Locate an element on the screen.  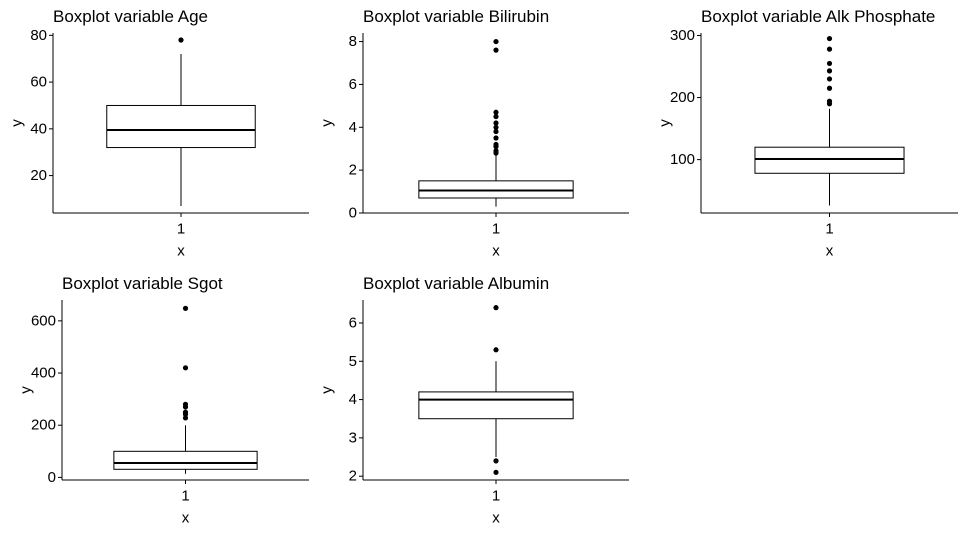
y-tick-label: 100 is located at coordinates (682, 159).